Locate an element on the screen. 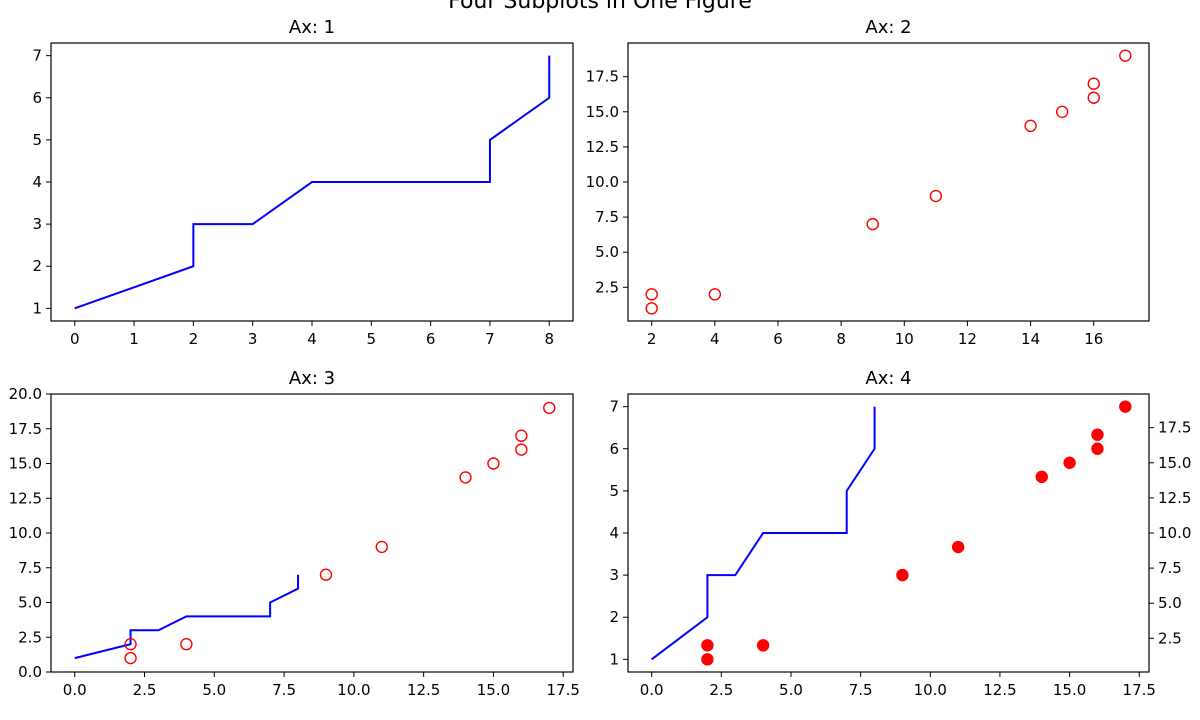 This screenshot has width=1200, height=720. x-tick-label: 12 is located at coordinates (967, 339).